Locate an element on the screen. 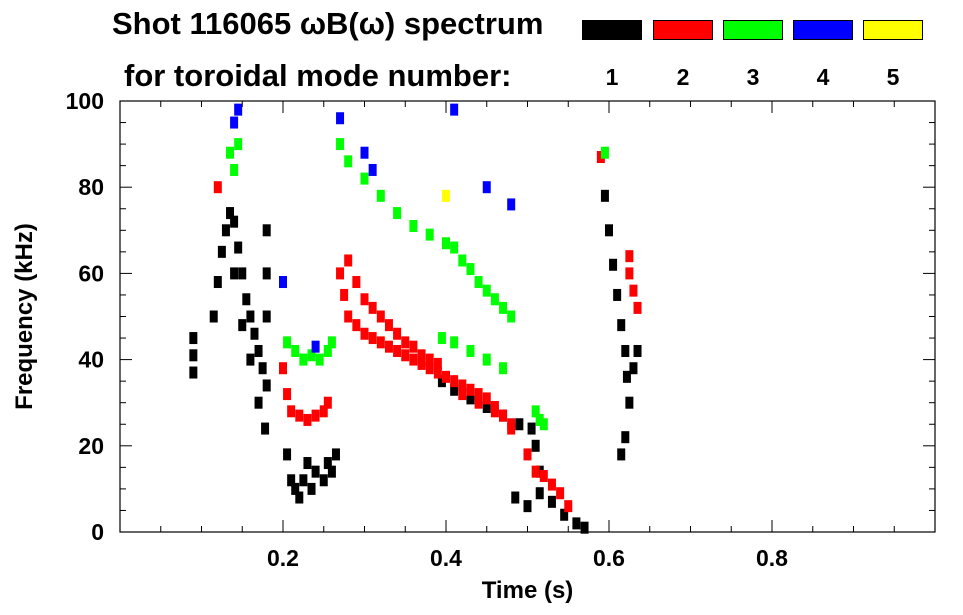  data-point-n=1-24 is located at coordinates (266, 316).